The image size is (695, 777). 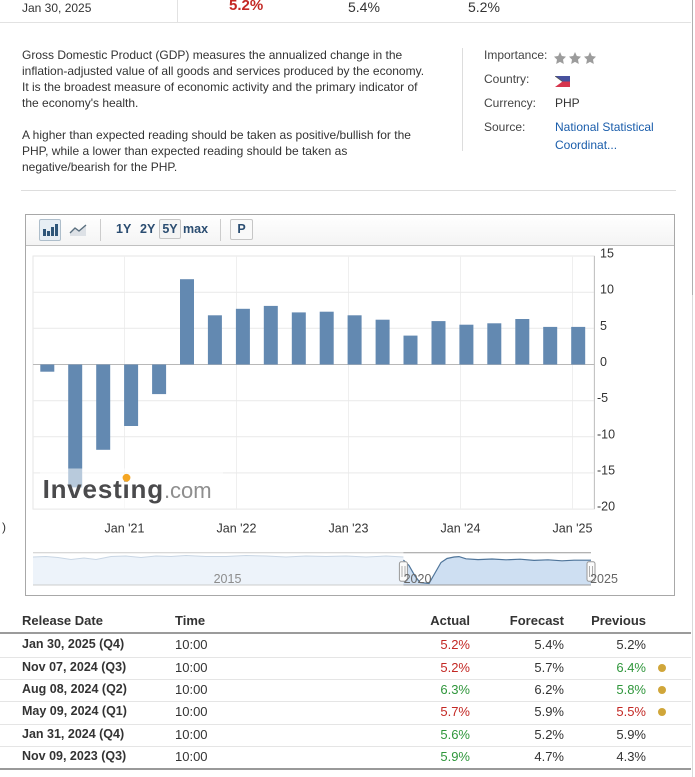 I want to click on svg-text: 15, so click(x=607, y=254).